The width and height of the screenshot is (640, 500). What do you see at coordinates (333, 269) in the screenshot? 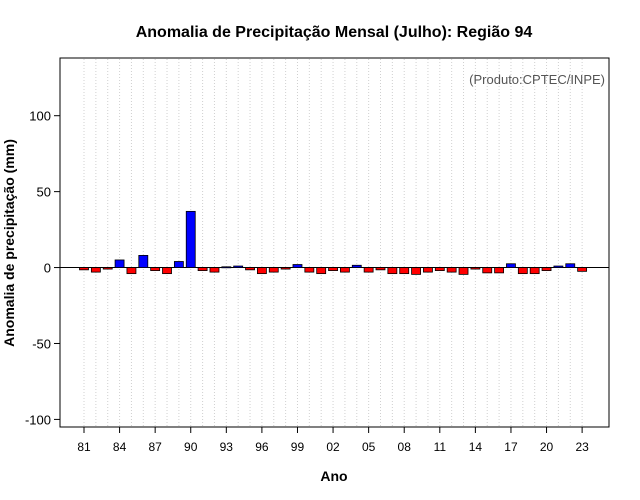
I see `bar-2002` at bounding box center [333, 269].